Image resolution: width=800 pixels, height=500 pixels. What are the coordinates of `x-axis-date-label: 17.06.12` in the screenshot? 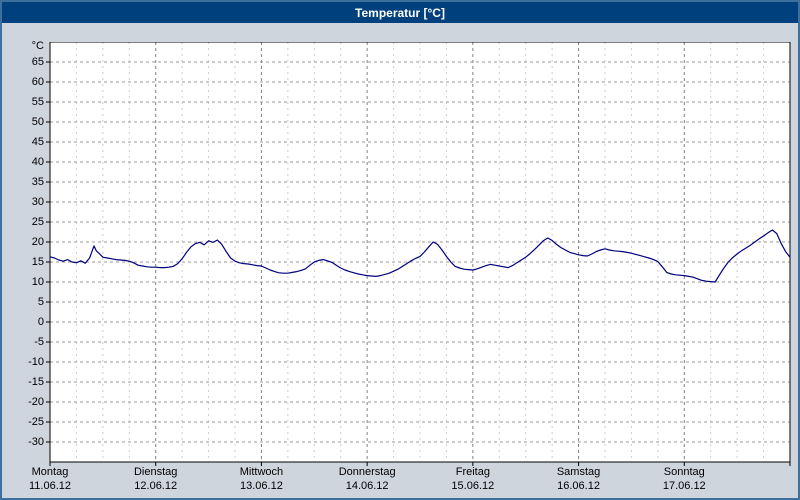 It's located at (684, 486).